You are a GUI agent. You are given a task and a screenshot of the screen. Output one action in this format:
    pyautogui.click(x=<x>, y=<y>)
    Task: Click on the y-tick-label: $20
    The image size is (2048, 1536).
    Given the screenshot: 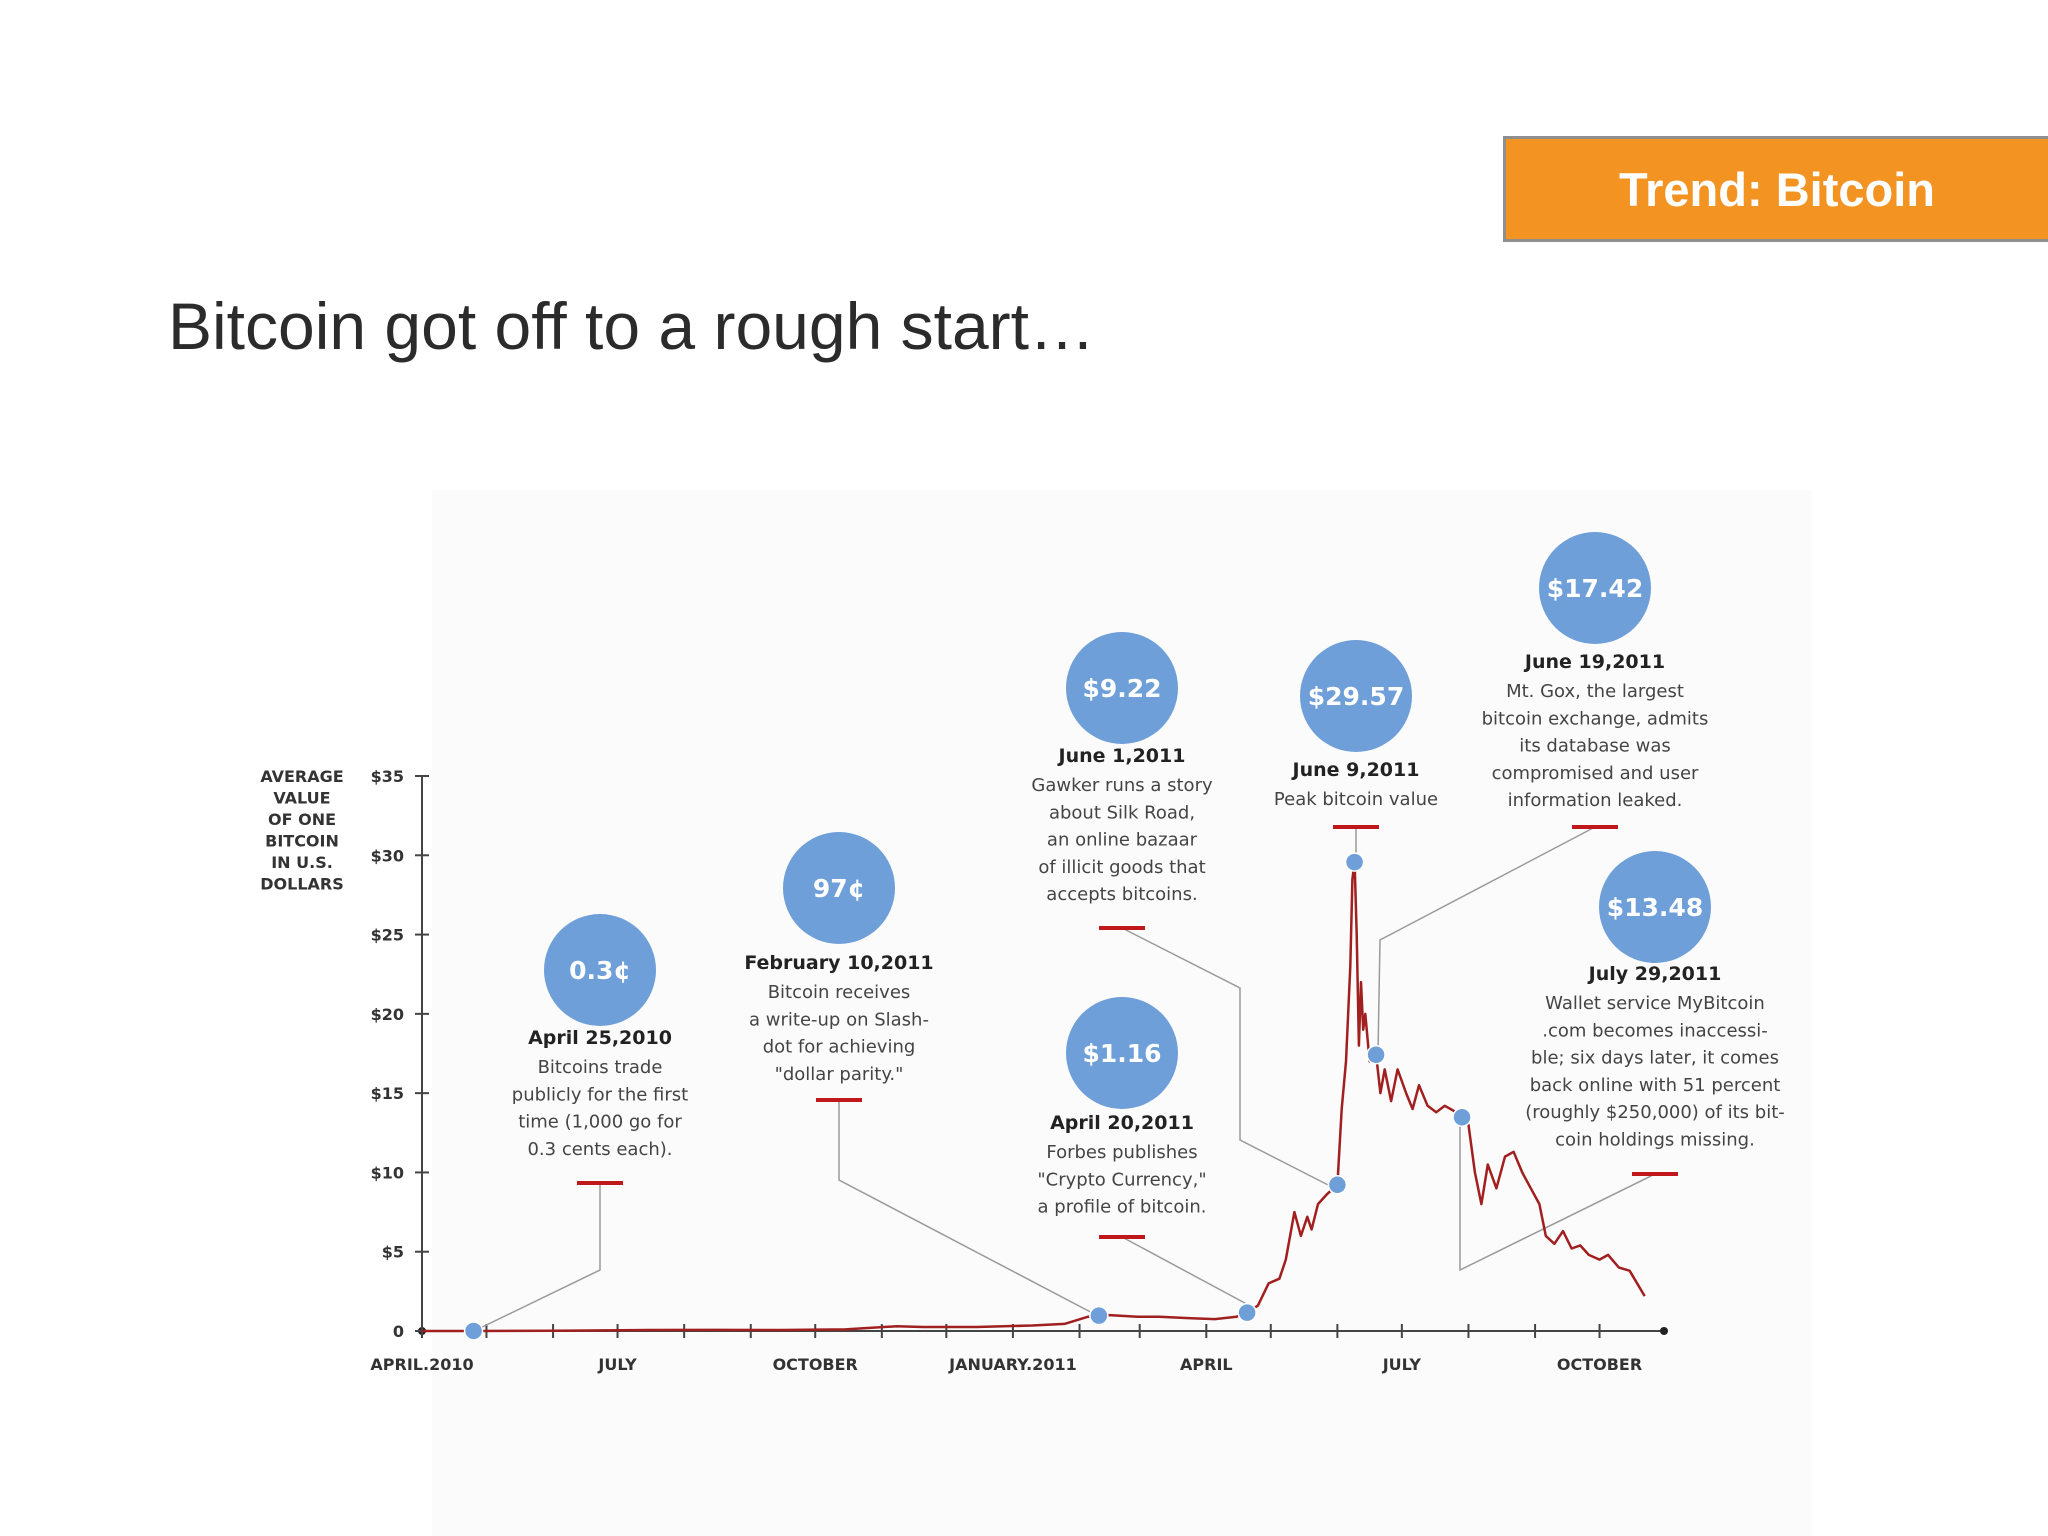 What is the action you would take?
    pyautogui.click(x=387, y=1014)
    